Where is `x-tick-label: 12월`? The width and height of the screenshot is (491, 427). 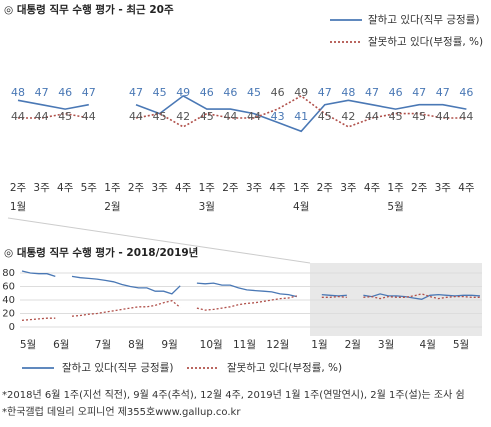
x-tick-label: 12월 is located at coordinates (277, 345).